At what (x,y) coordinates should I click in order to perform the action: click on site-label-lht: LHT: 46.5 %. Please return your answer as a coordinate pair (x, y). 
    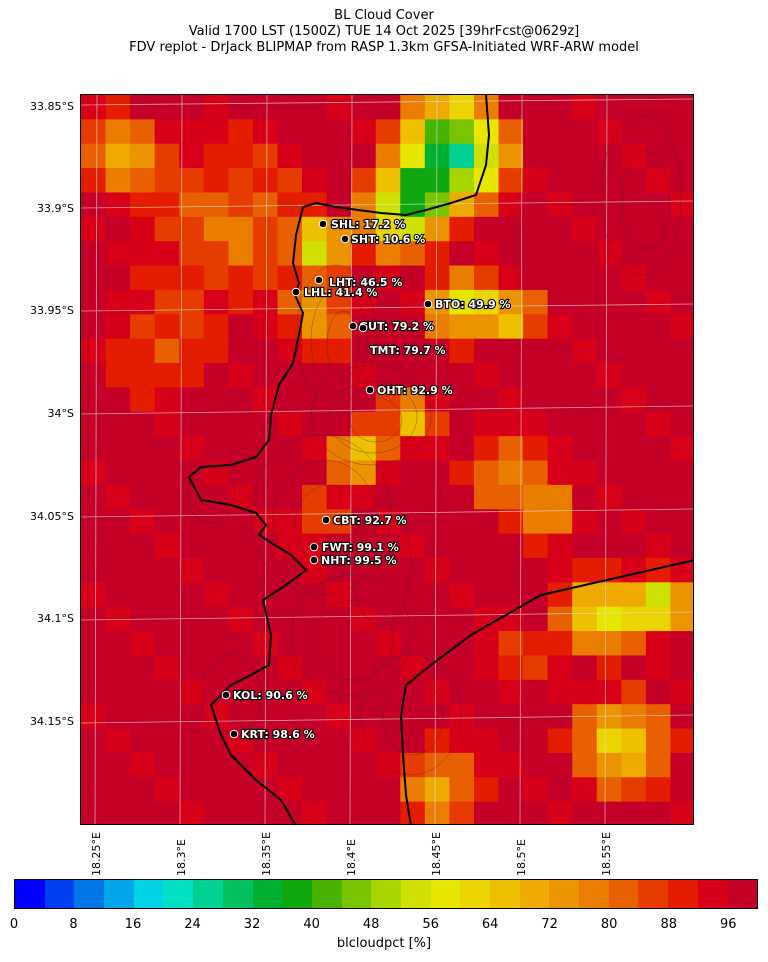
    Looking at the image, I should click on (365, 282).